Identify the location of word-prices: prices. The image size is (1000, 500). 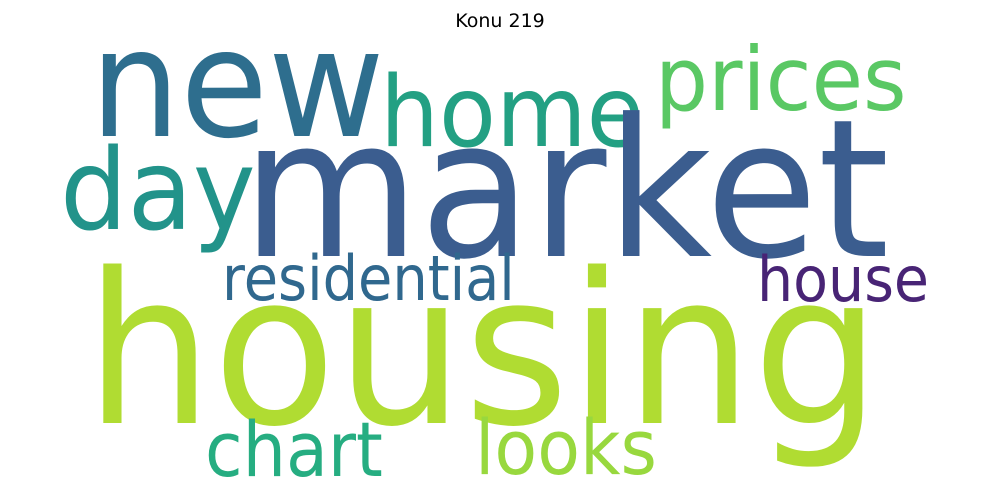
(781, 79).